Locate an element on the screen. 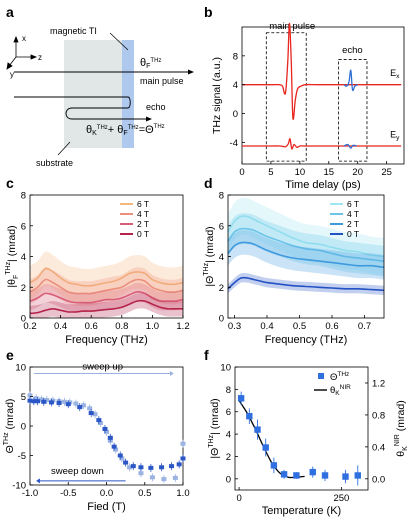 This screenshot has width=415, height=525. chart-c-ytick-label: 8 is located at coordinates (23, 196).